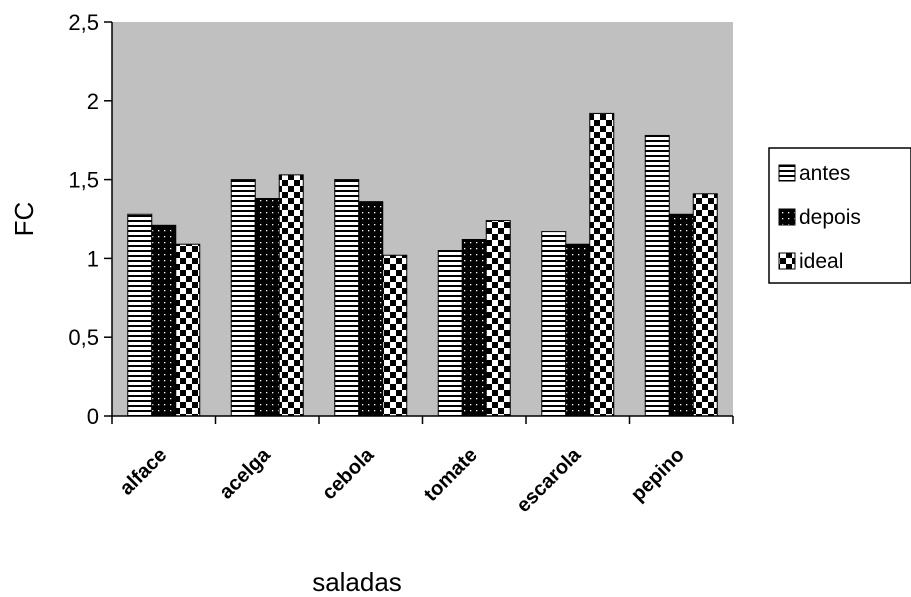  Describe the element at coordinates (578, 330) in the screenshot. I see `bar-depois-escarola` at that location.